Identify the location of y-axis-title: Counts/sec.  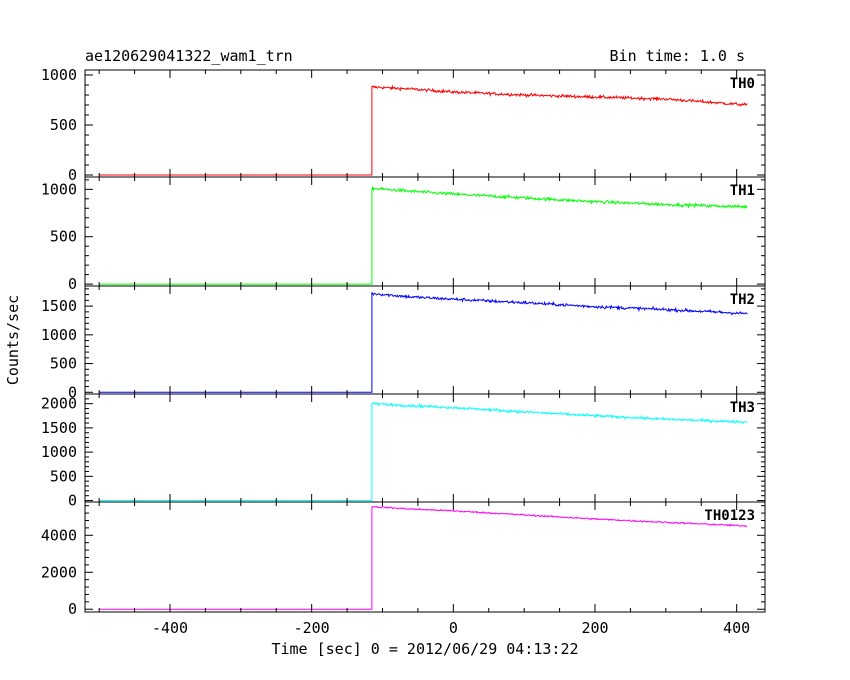
(13, 340).